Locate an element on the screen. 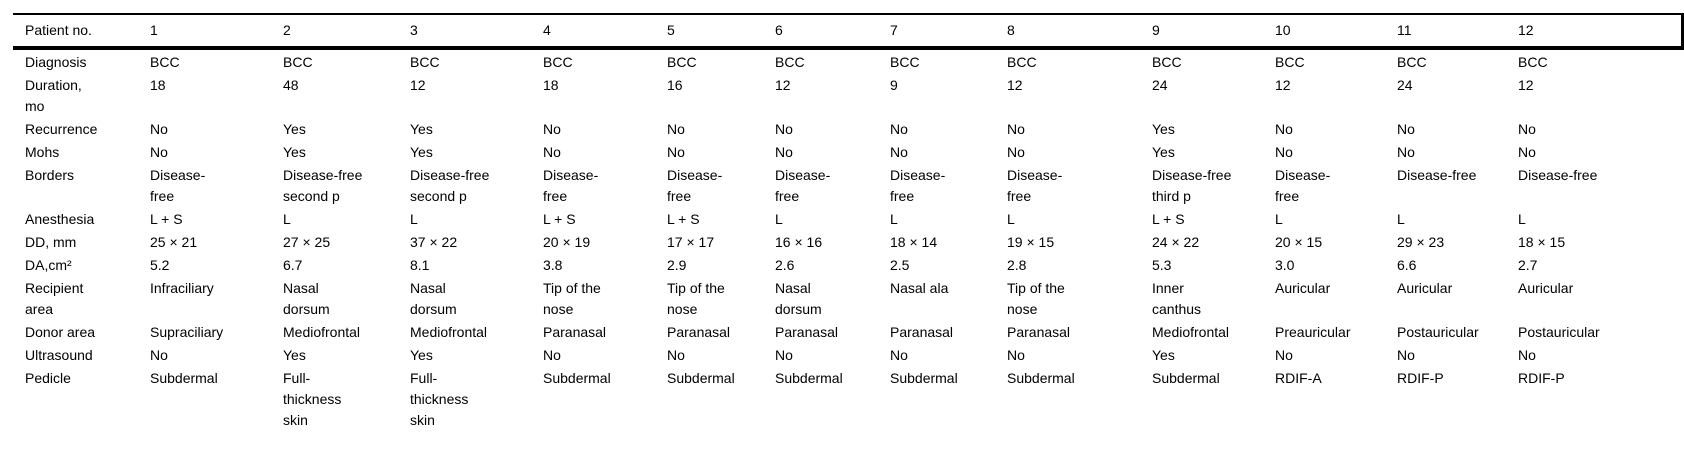 The width and height of the screenshot is (1684, 451). row-label-recurrence: Recurrence is located at coordinates (61, 129).